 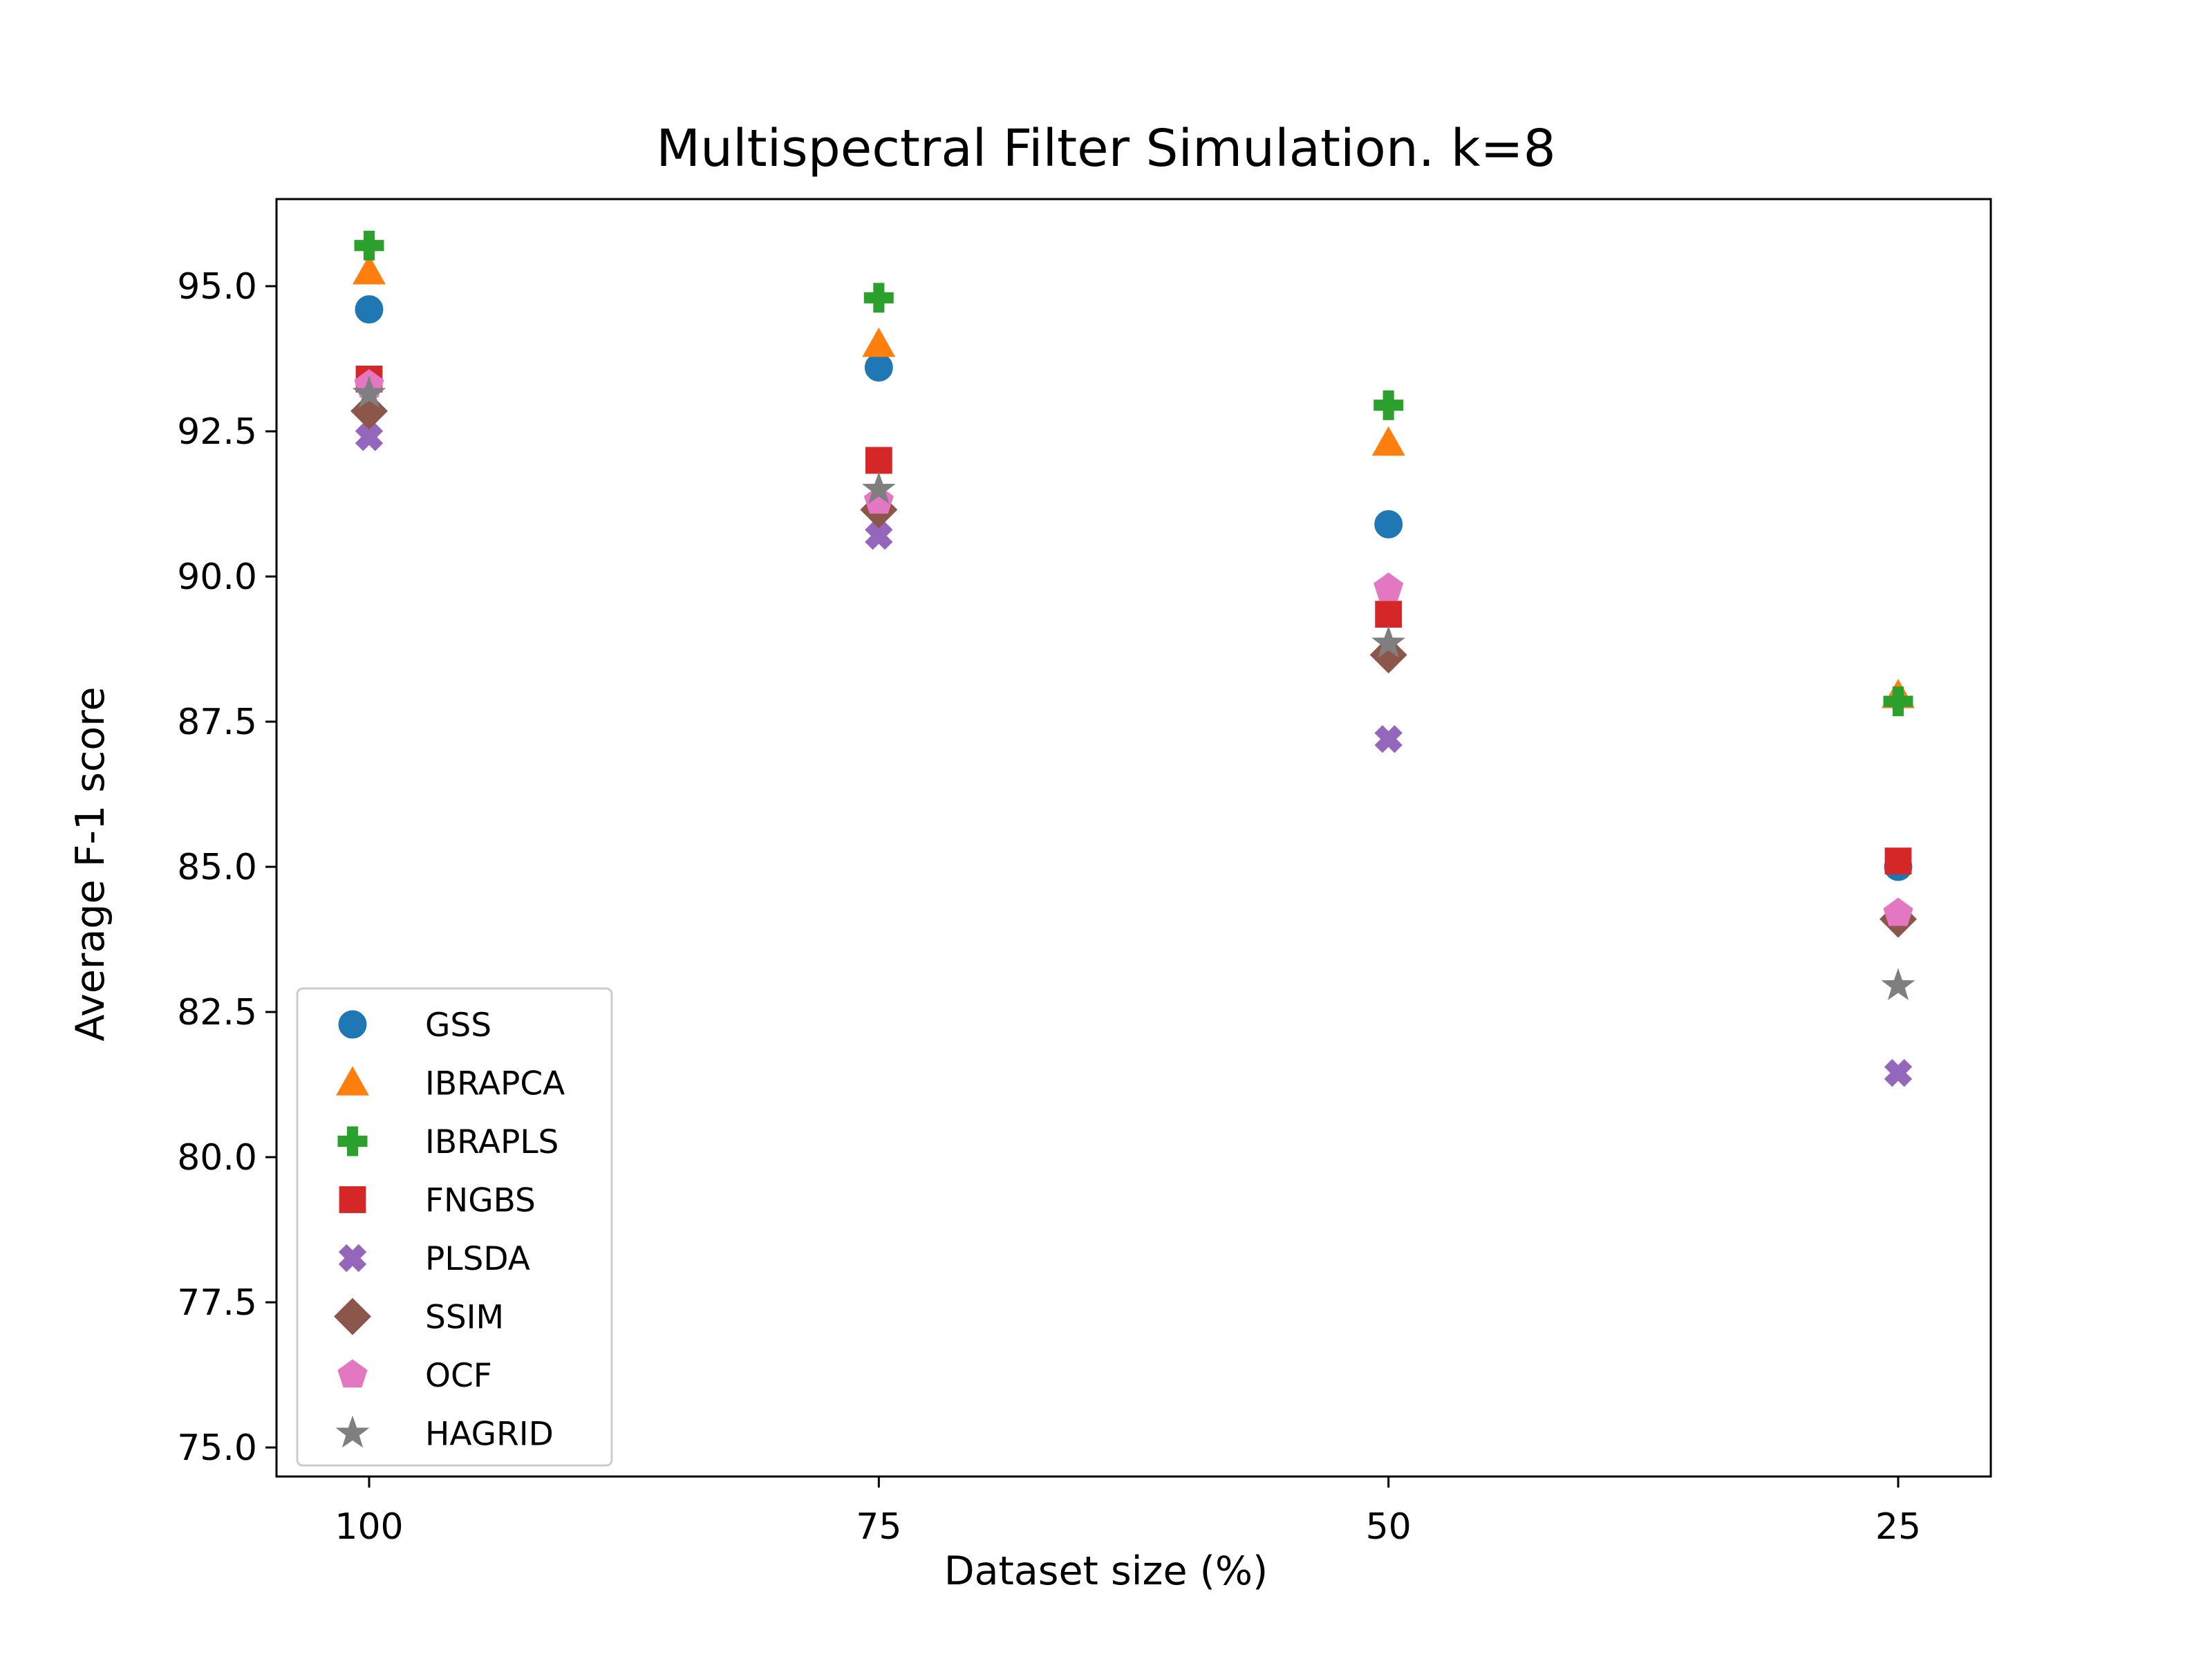 I want to click on legend-marker-plsda, so click(x=352, y=1258).